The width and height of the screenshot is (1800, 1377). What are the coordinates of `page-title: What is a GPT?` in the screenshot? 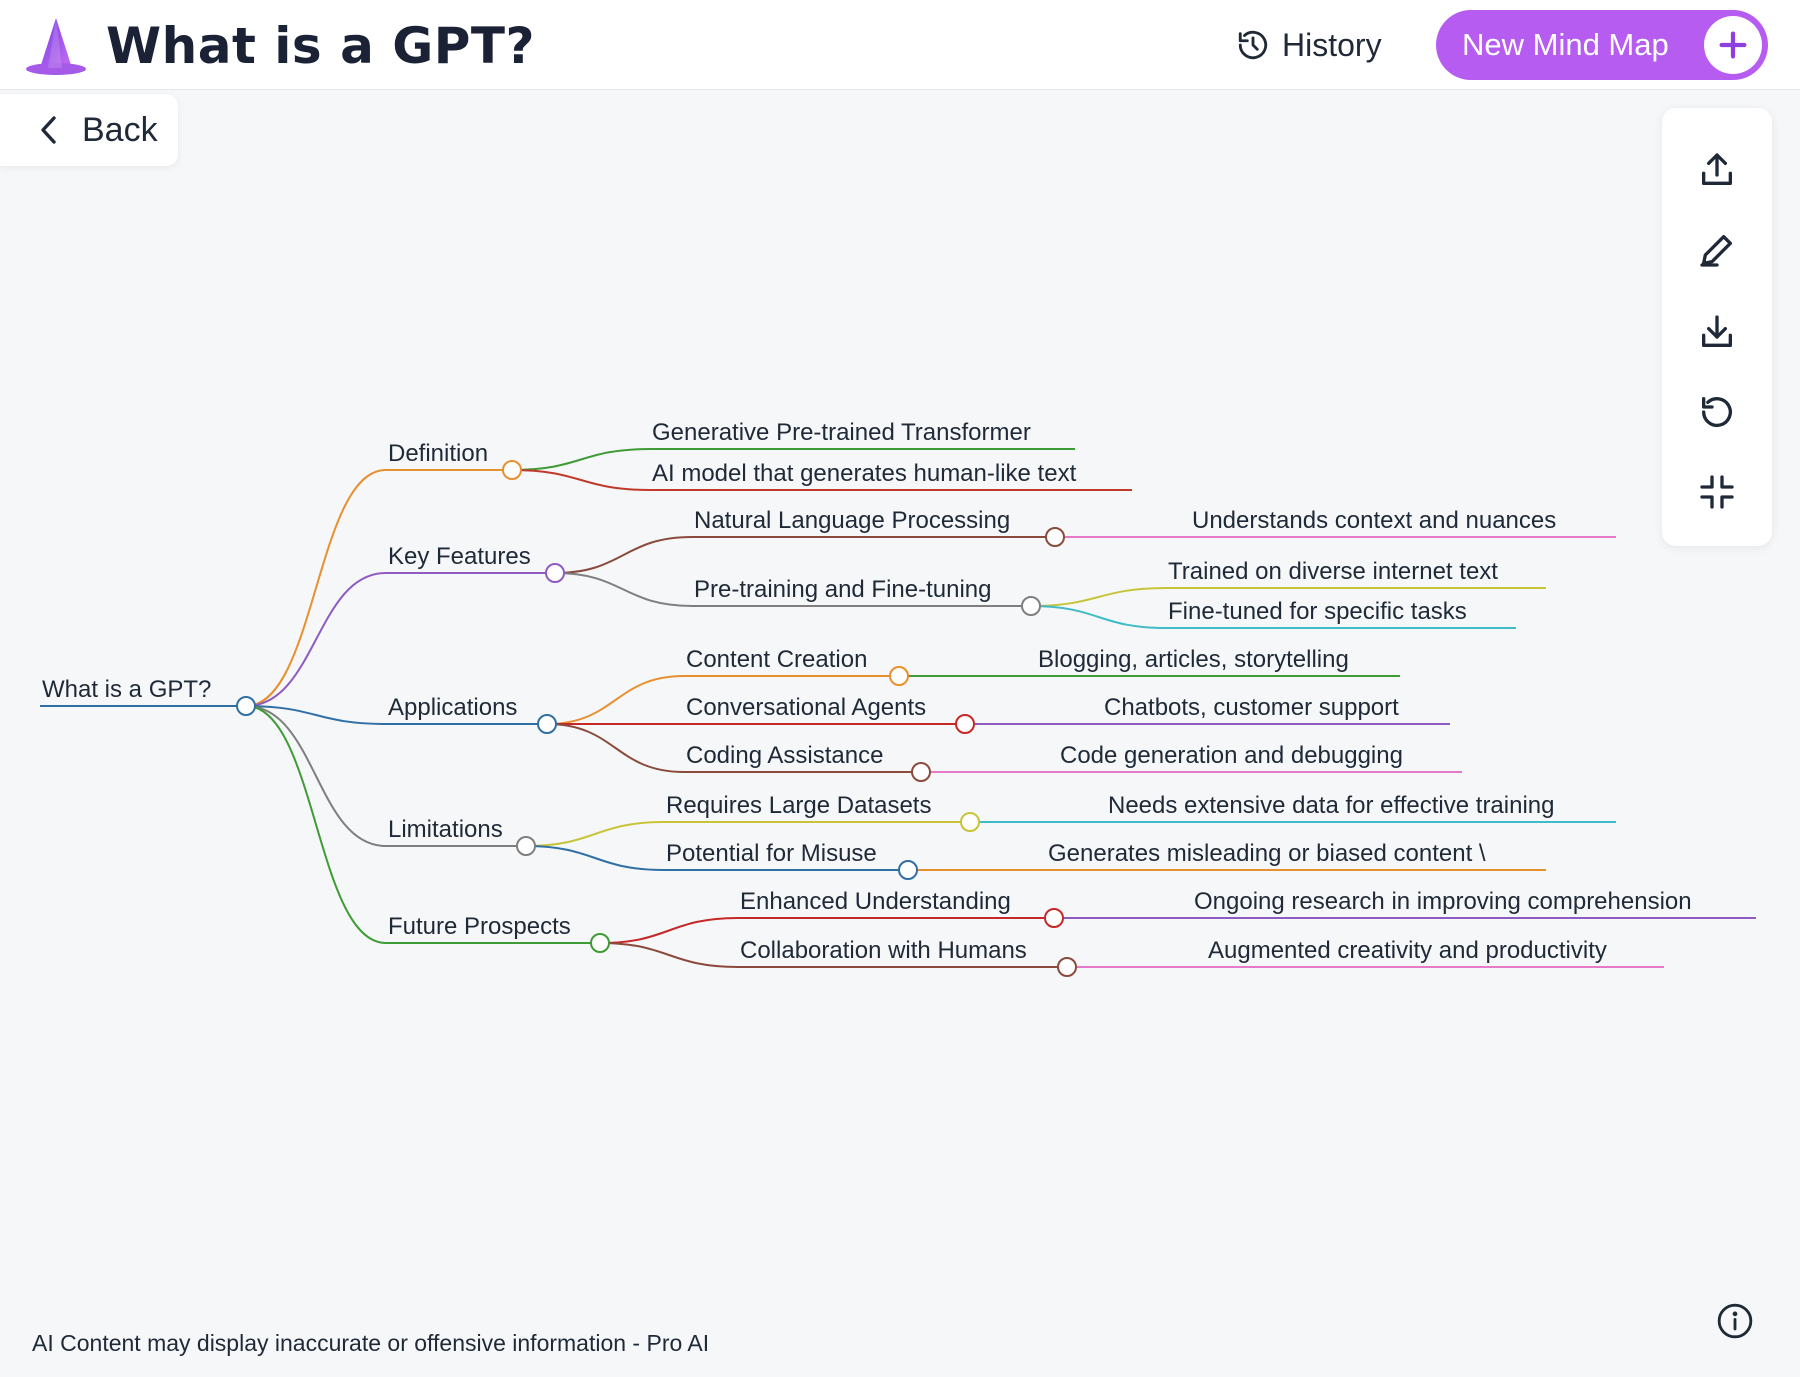 It's located at (321, 46).